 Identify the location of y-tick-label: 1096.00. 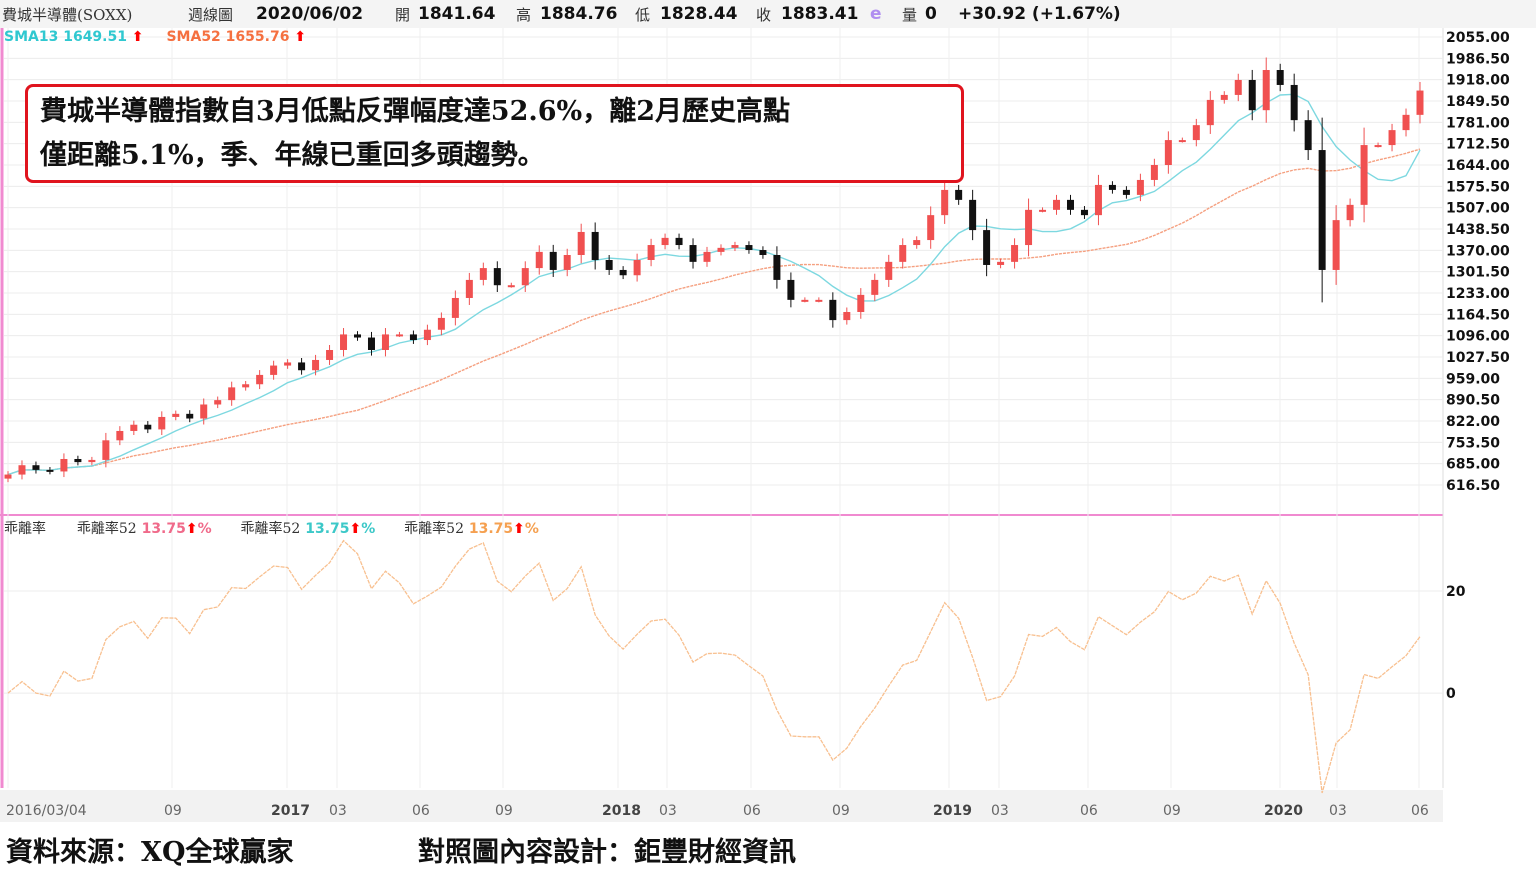
(1478, 337).